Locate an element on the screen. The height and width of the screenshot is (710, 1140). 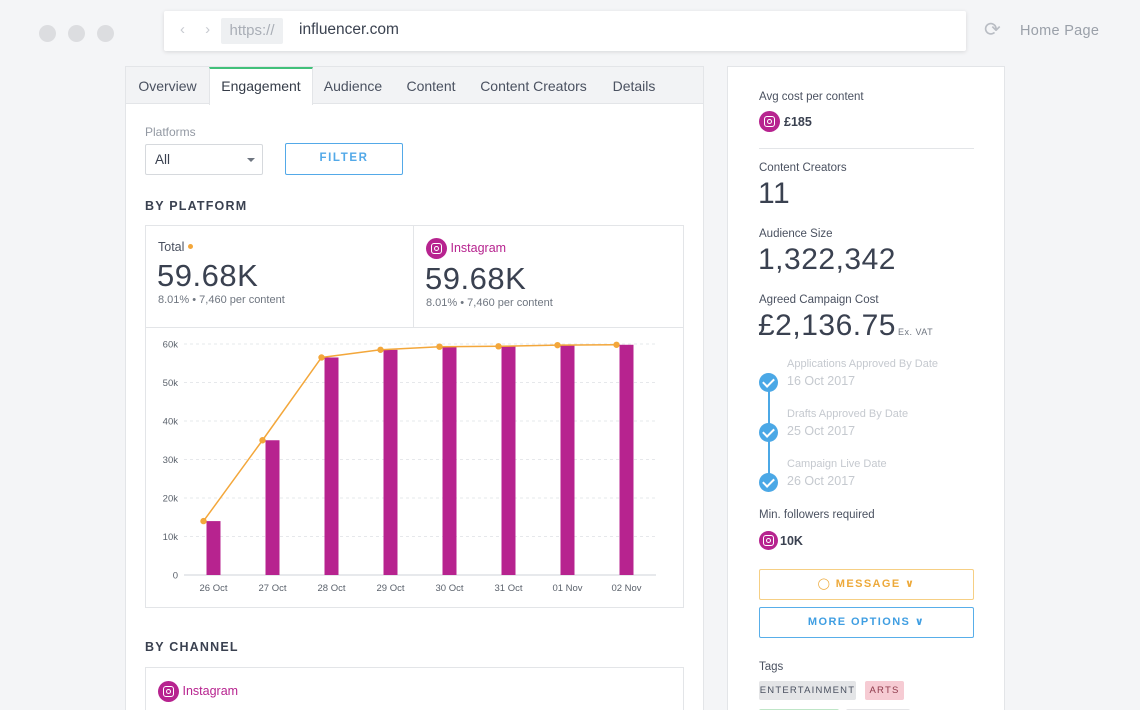
instagram-label: Instagram is located at coordinates (478, 247).